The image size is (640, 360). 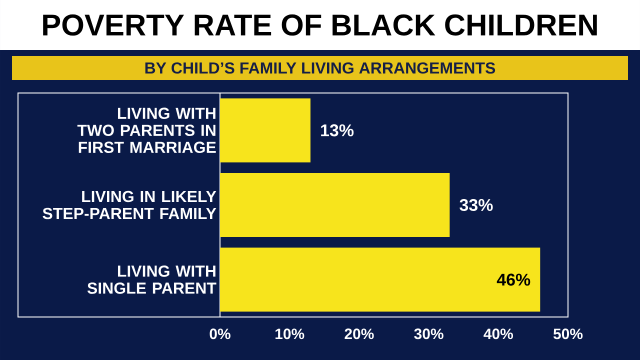 I want to click on x-tick-label: 50%, so click(x=568, y=334).